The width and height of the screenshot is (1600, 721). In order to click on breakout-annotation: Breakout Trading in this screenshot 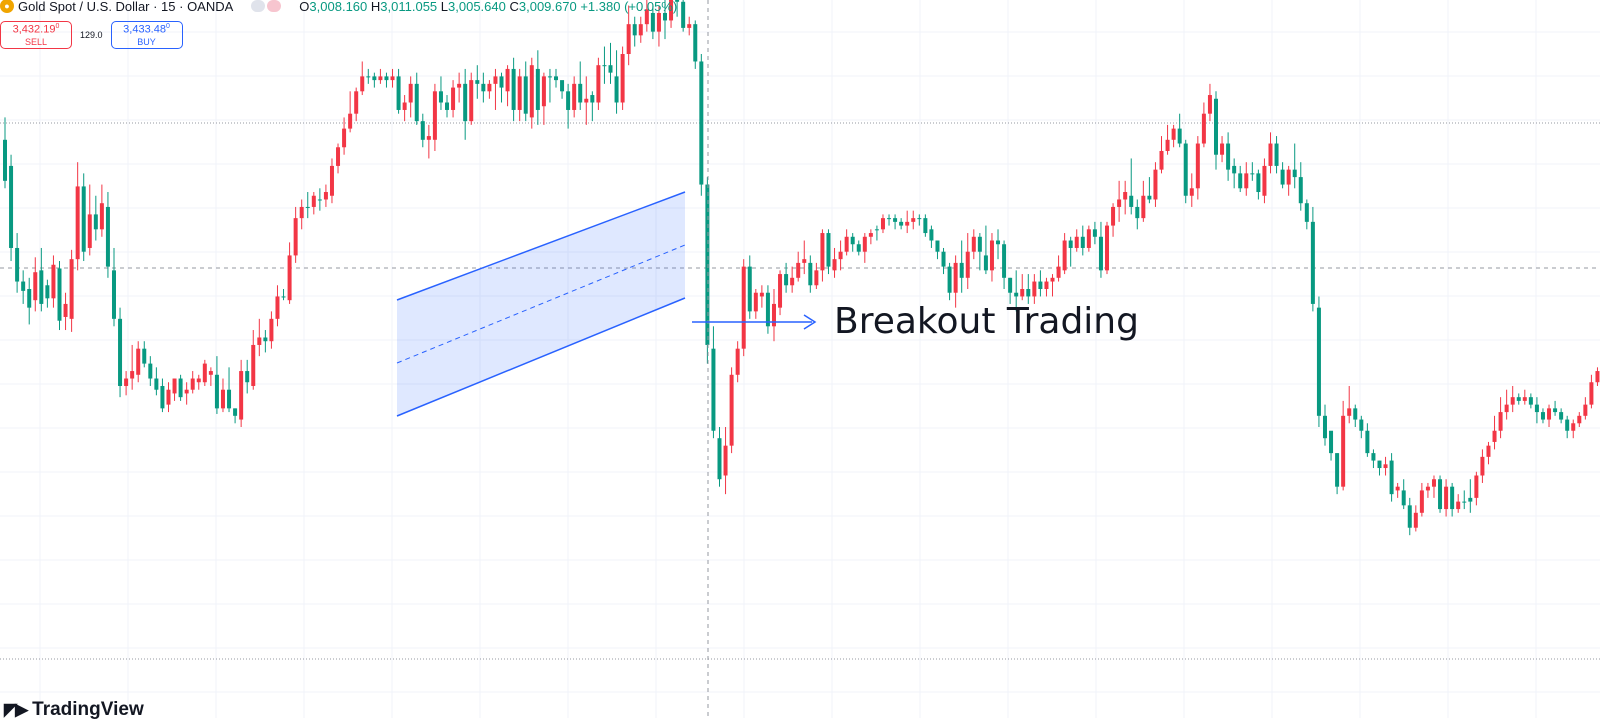, I will do `click(915, 321)`.